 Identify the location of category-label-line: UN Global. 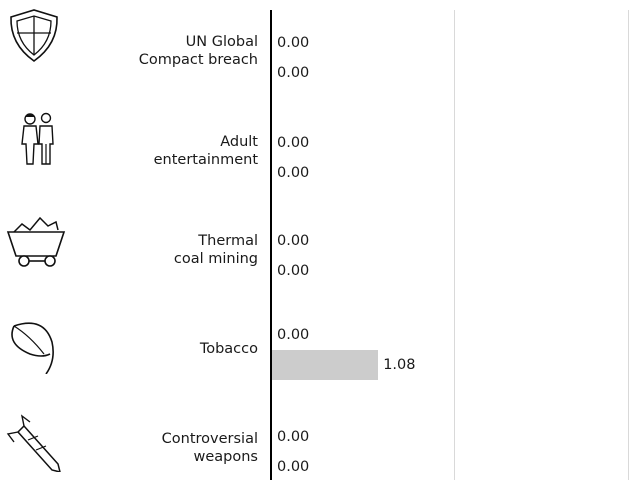
(221, 42).